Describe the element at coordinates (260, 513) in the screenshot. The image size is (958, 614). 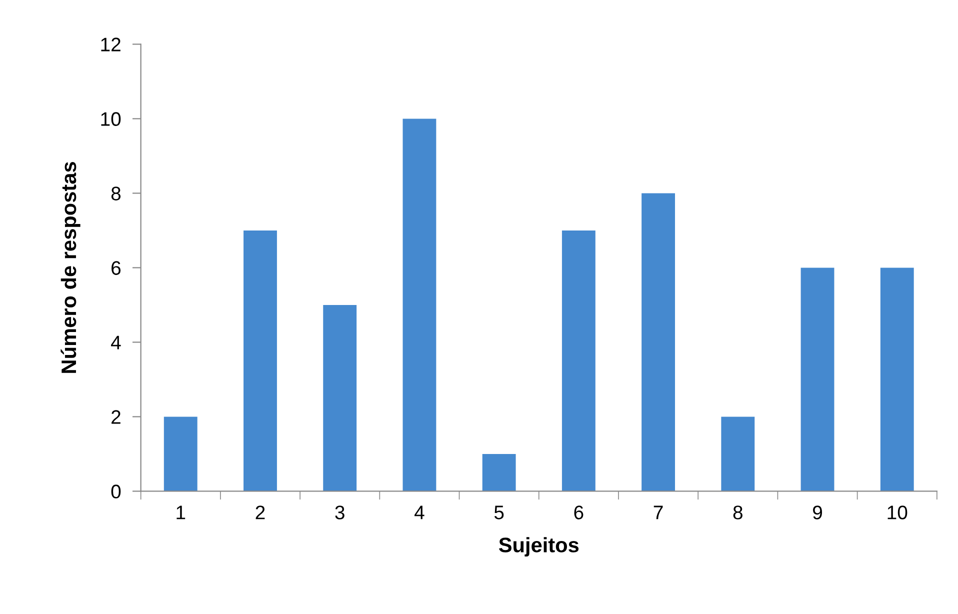
I see `x-tick-label: 2` at that location.